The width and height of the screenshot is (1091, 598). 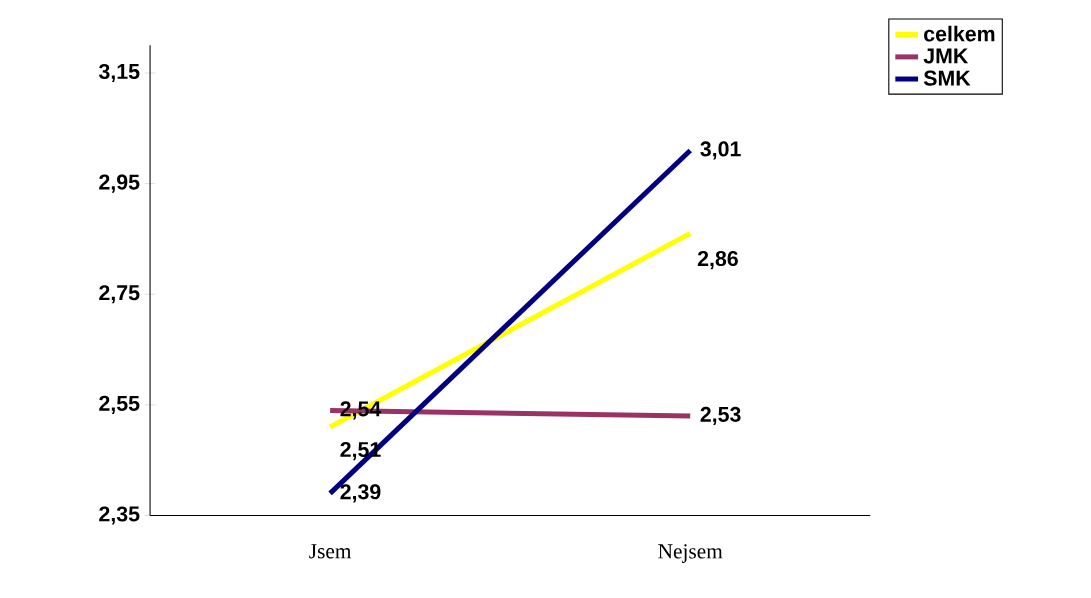 What do you see at coordinates (690, 554) in the screenshot?
I see `x-tick-label: Nejsem` at bounding box center [690, 554].